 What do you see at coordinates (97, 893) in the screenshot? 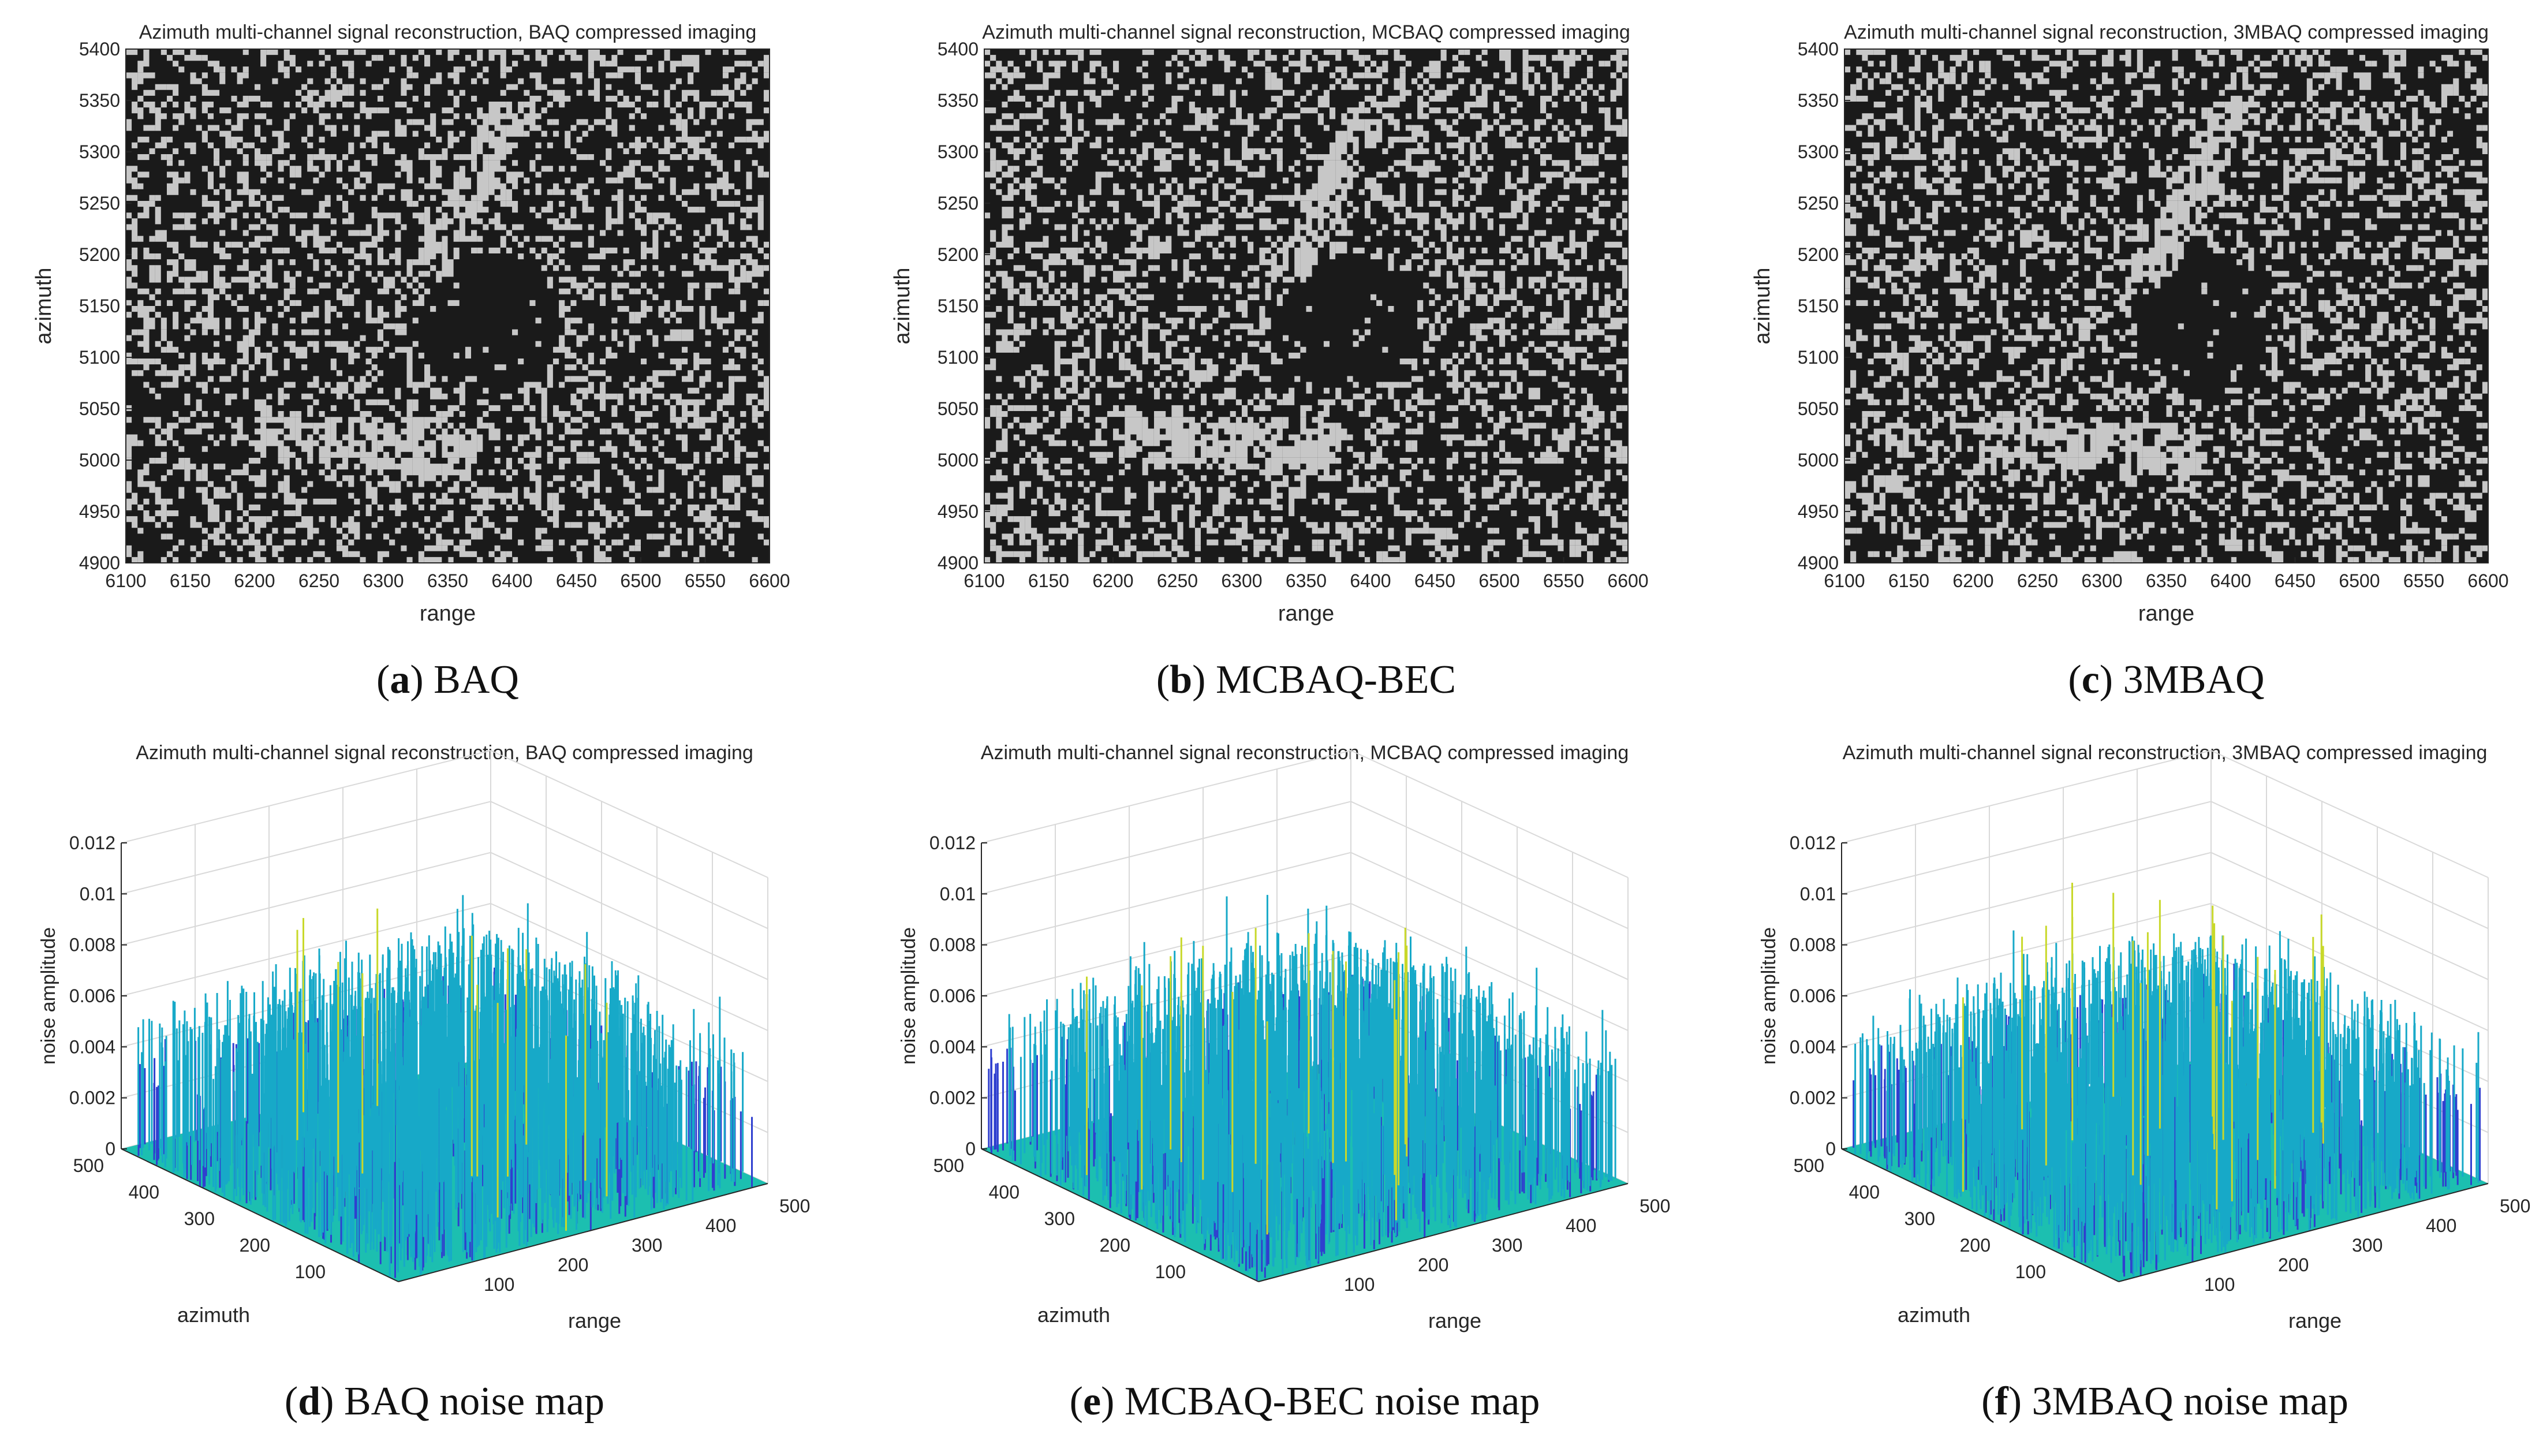
I see `z-tick-label: 0.01` at bounding box center [97, 893].